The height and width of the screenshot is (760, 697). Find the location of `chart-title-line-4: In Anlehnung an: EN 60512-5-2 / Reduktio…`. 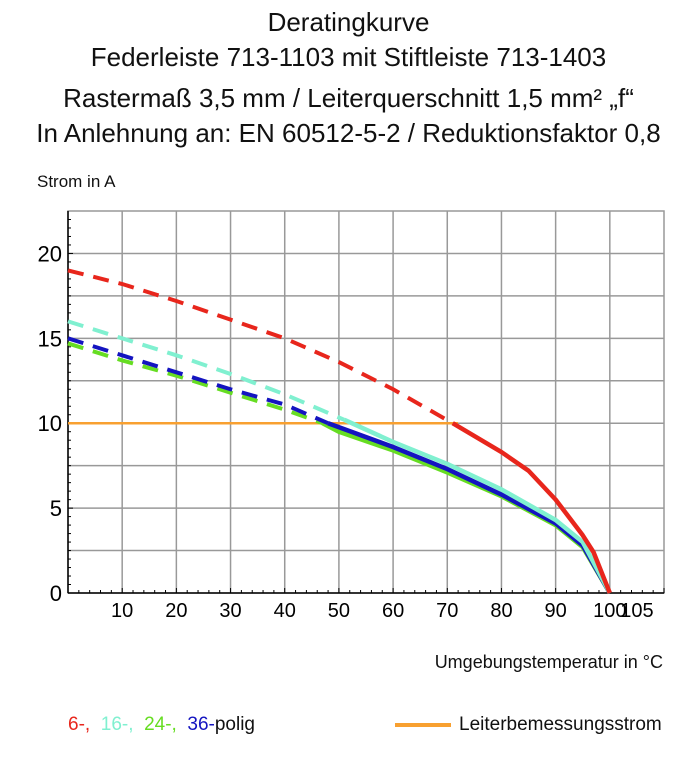

chart-title-line-4: In Anlehnung an: EN 60512-5-2 / Reduktio… is located at coordinates (348, 133).